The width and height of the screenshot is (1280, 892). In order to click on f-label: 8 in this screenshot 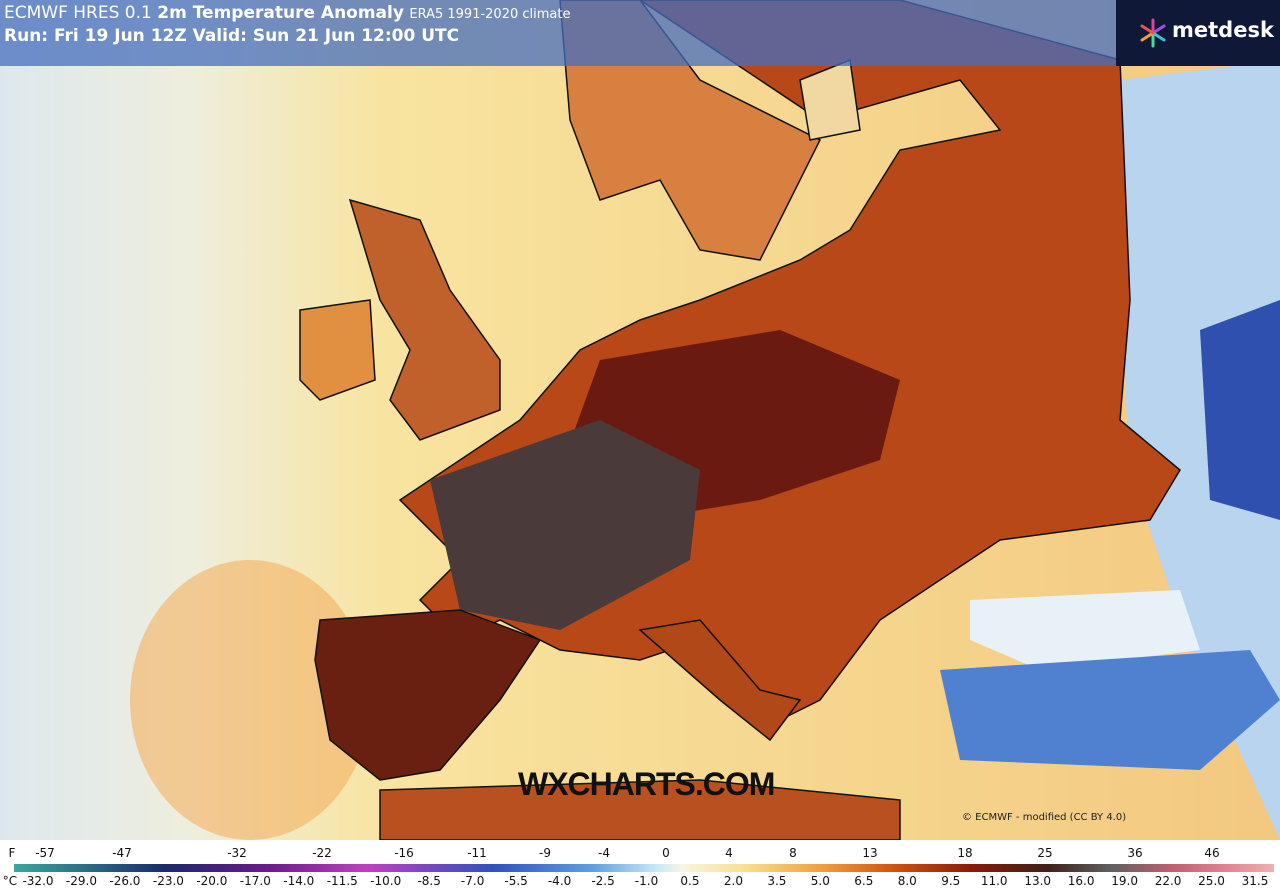, I will do `click(793, 853)`.